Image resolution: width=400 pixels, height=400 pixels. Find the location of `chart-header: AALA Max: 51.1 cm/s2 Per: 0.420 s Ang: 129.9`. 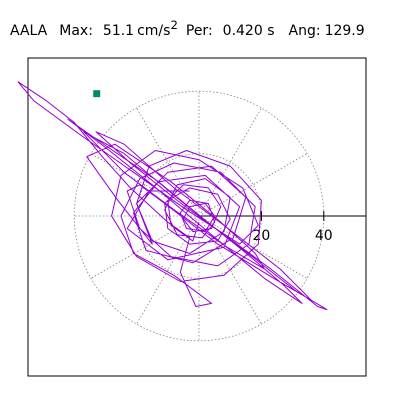

chart-header: AALA Max: 51.1 cm/s2 Per: 0.420 s Ang: 129.9 is located at coordinates (187, 28).